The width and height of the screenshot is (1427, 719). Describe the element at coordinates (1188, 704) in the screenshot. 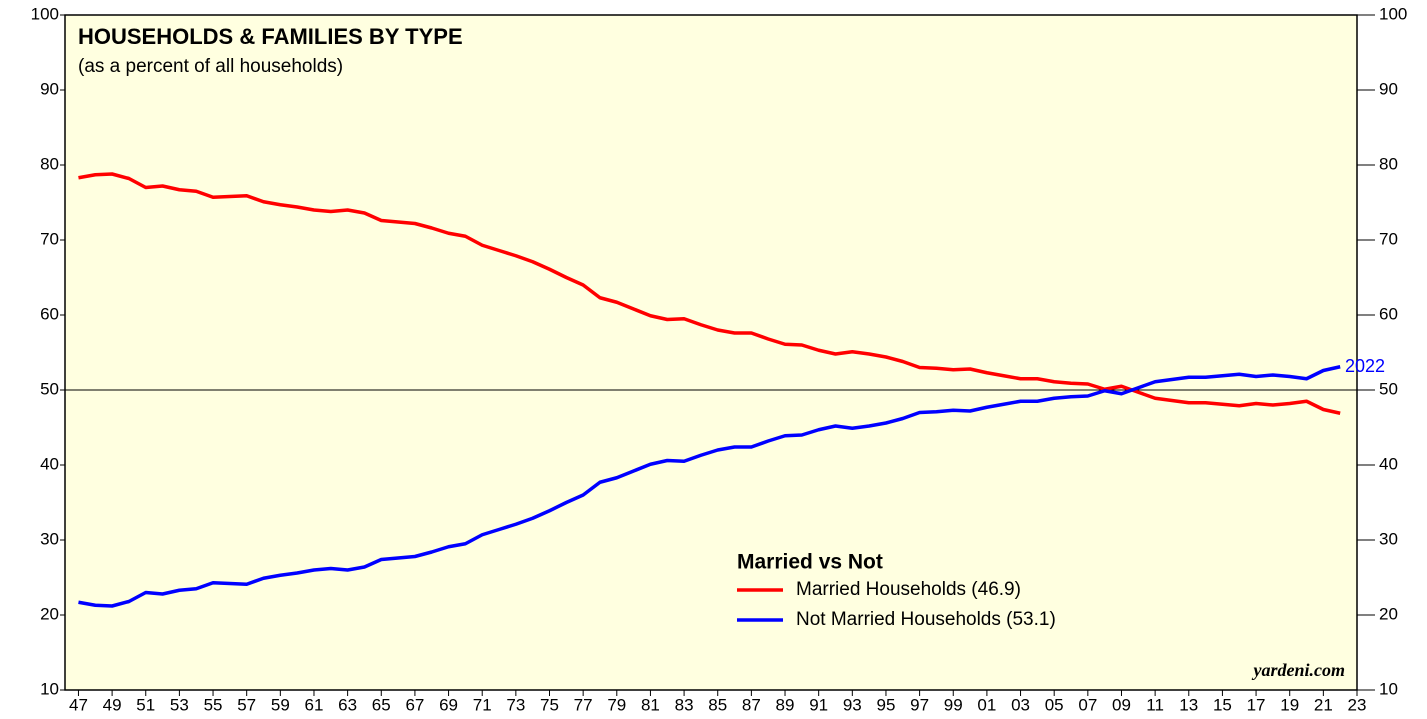

I see `x-tick-label: 13` at that location.